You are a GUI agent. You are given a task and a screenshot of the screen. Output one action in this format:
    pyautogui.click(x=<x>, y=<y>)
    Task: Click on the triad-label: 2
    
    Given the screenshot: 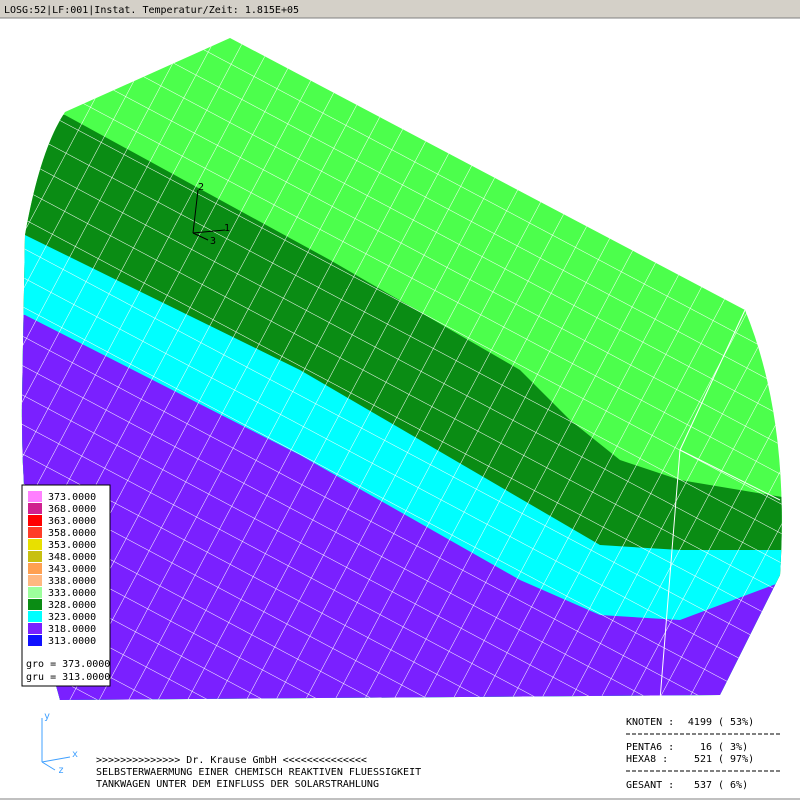 What is the action you would take?
    pyautogui.click(x=201, y=187)
    